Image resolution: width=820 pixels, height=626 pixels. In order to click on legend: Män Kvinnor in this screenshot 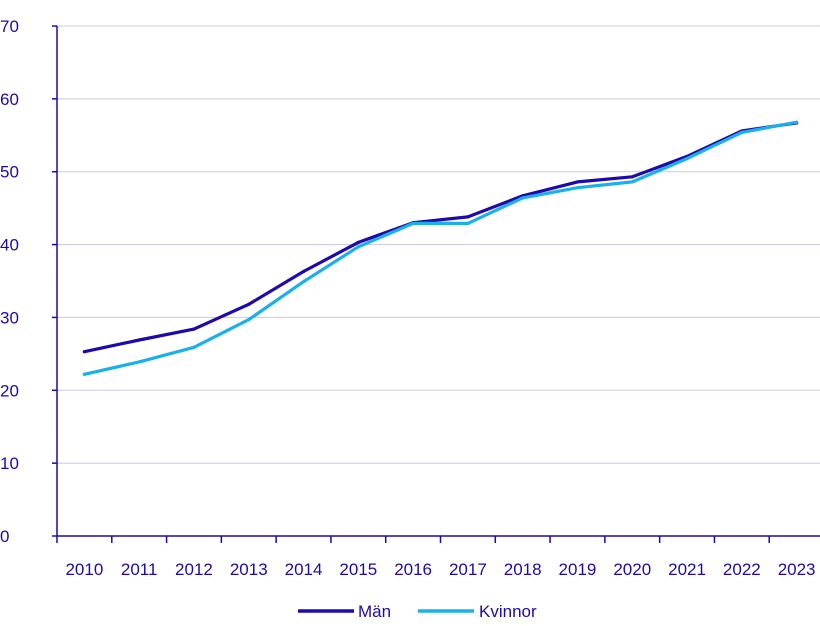, I will do `click(417, 611)`.